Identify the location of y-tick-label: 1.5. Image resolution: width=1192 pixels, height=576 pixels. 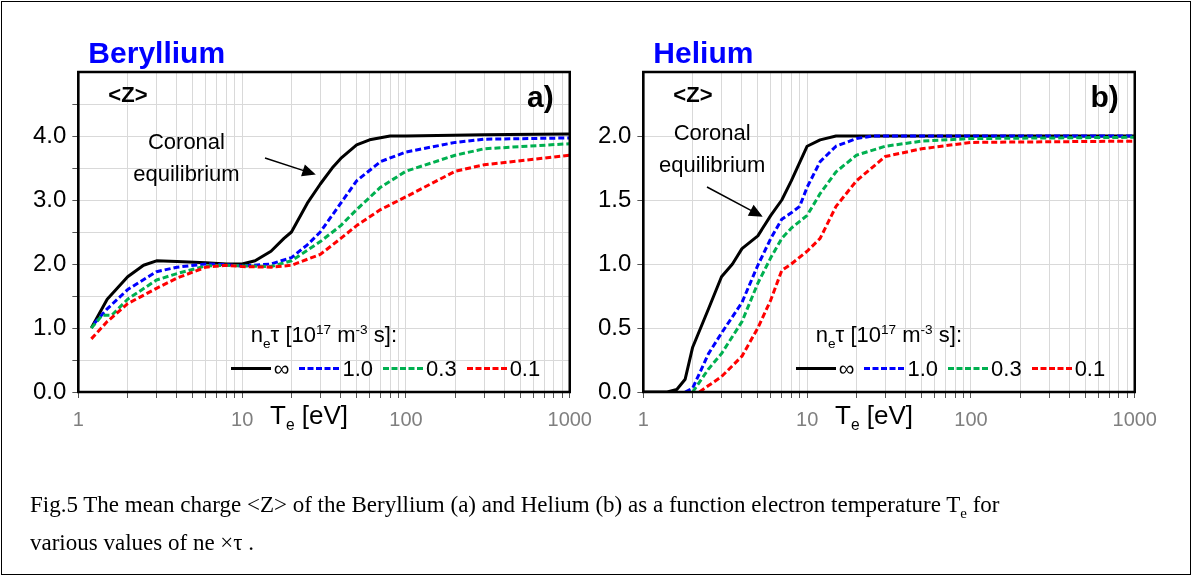
(614, 198).